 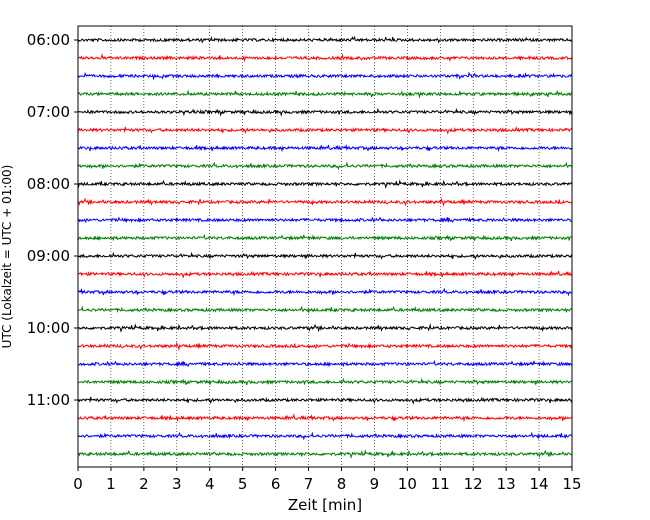 What do you see at coordinates (243, 484) in the screenshot?
I see `x-tick-label: 5` at bounding box center [243, 484].